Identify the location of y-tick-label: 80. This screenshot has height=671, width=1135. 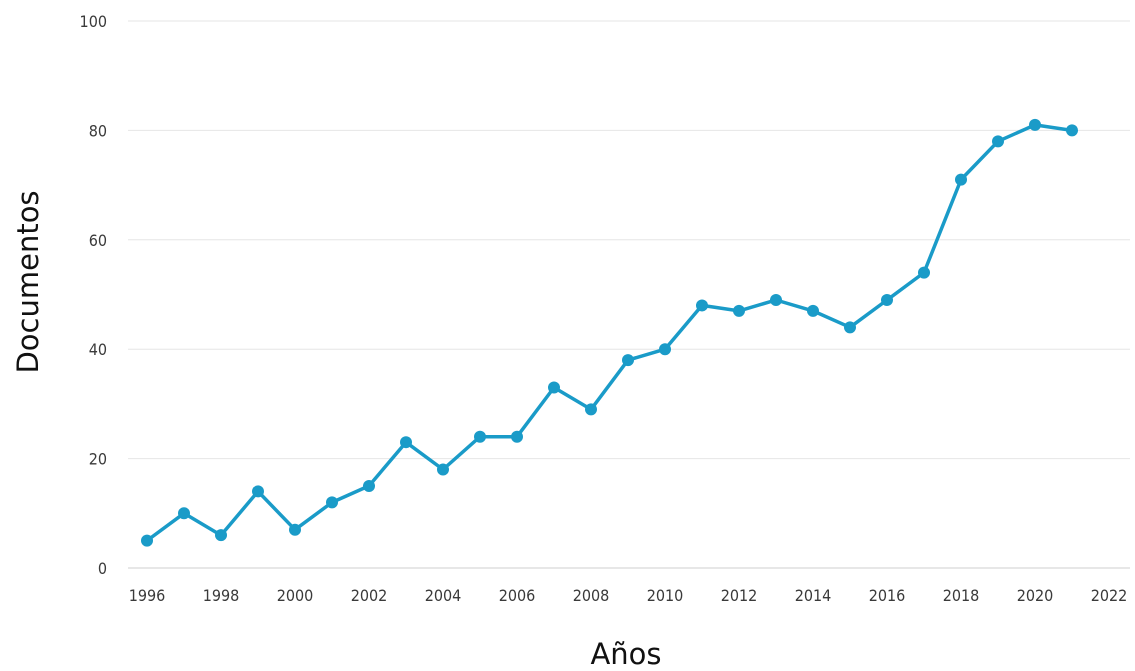
(98, 130).